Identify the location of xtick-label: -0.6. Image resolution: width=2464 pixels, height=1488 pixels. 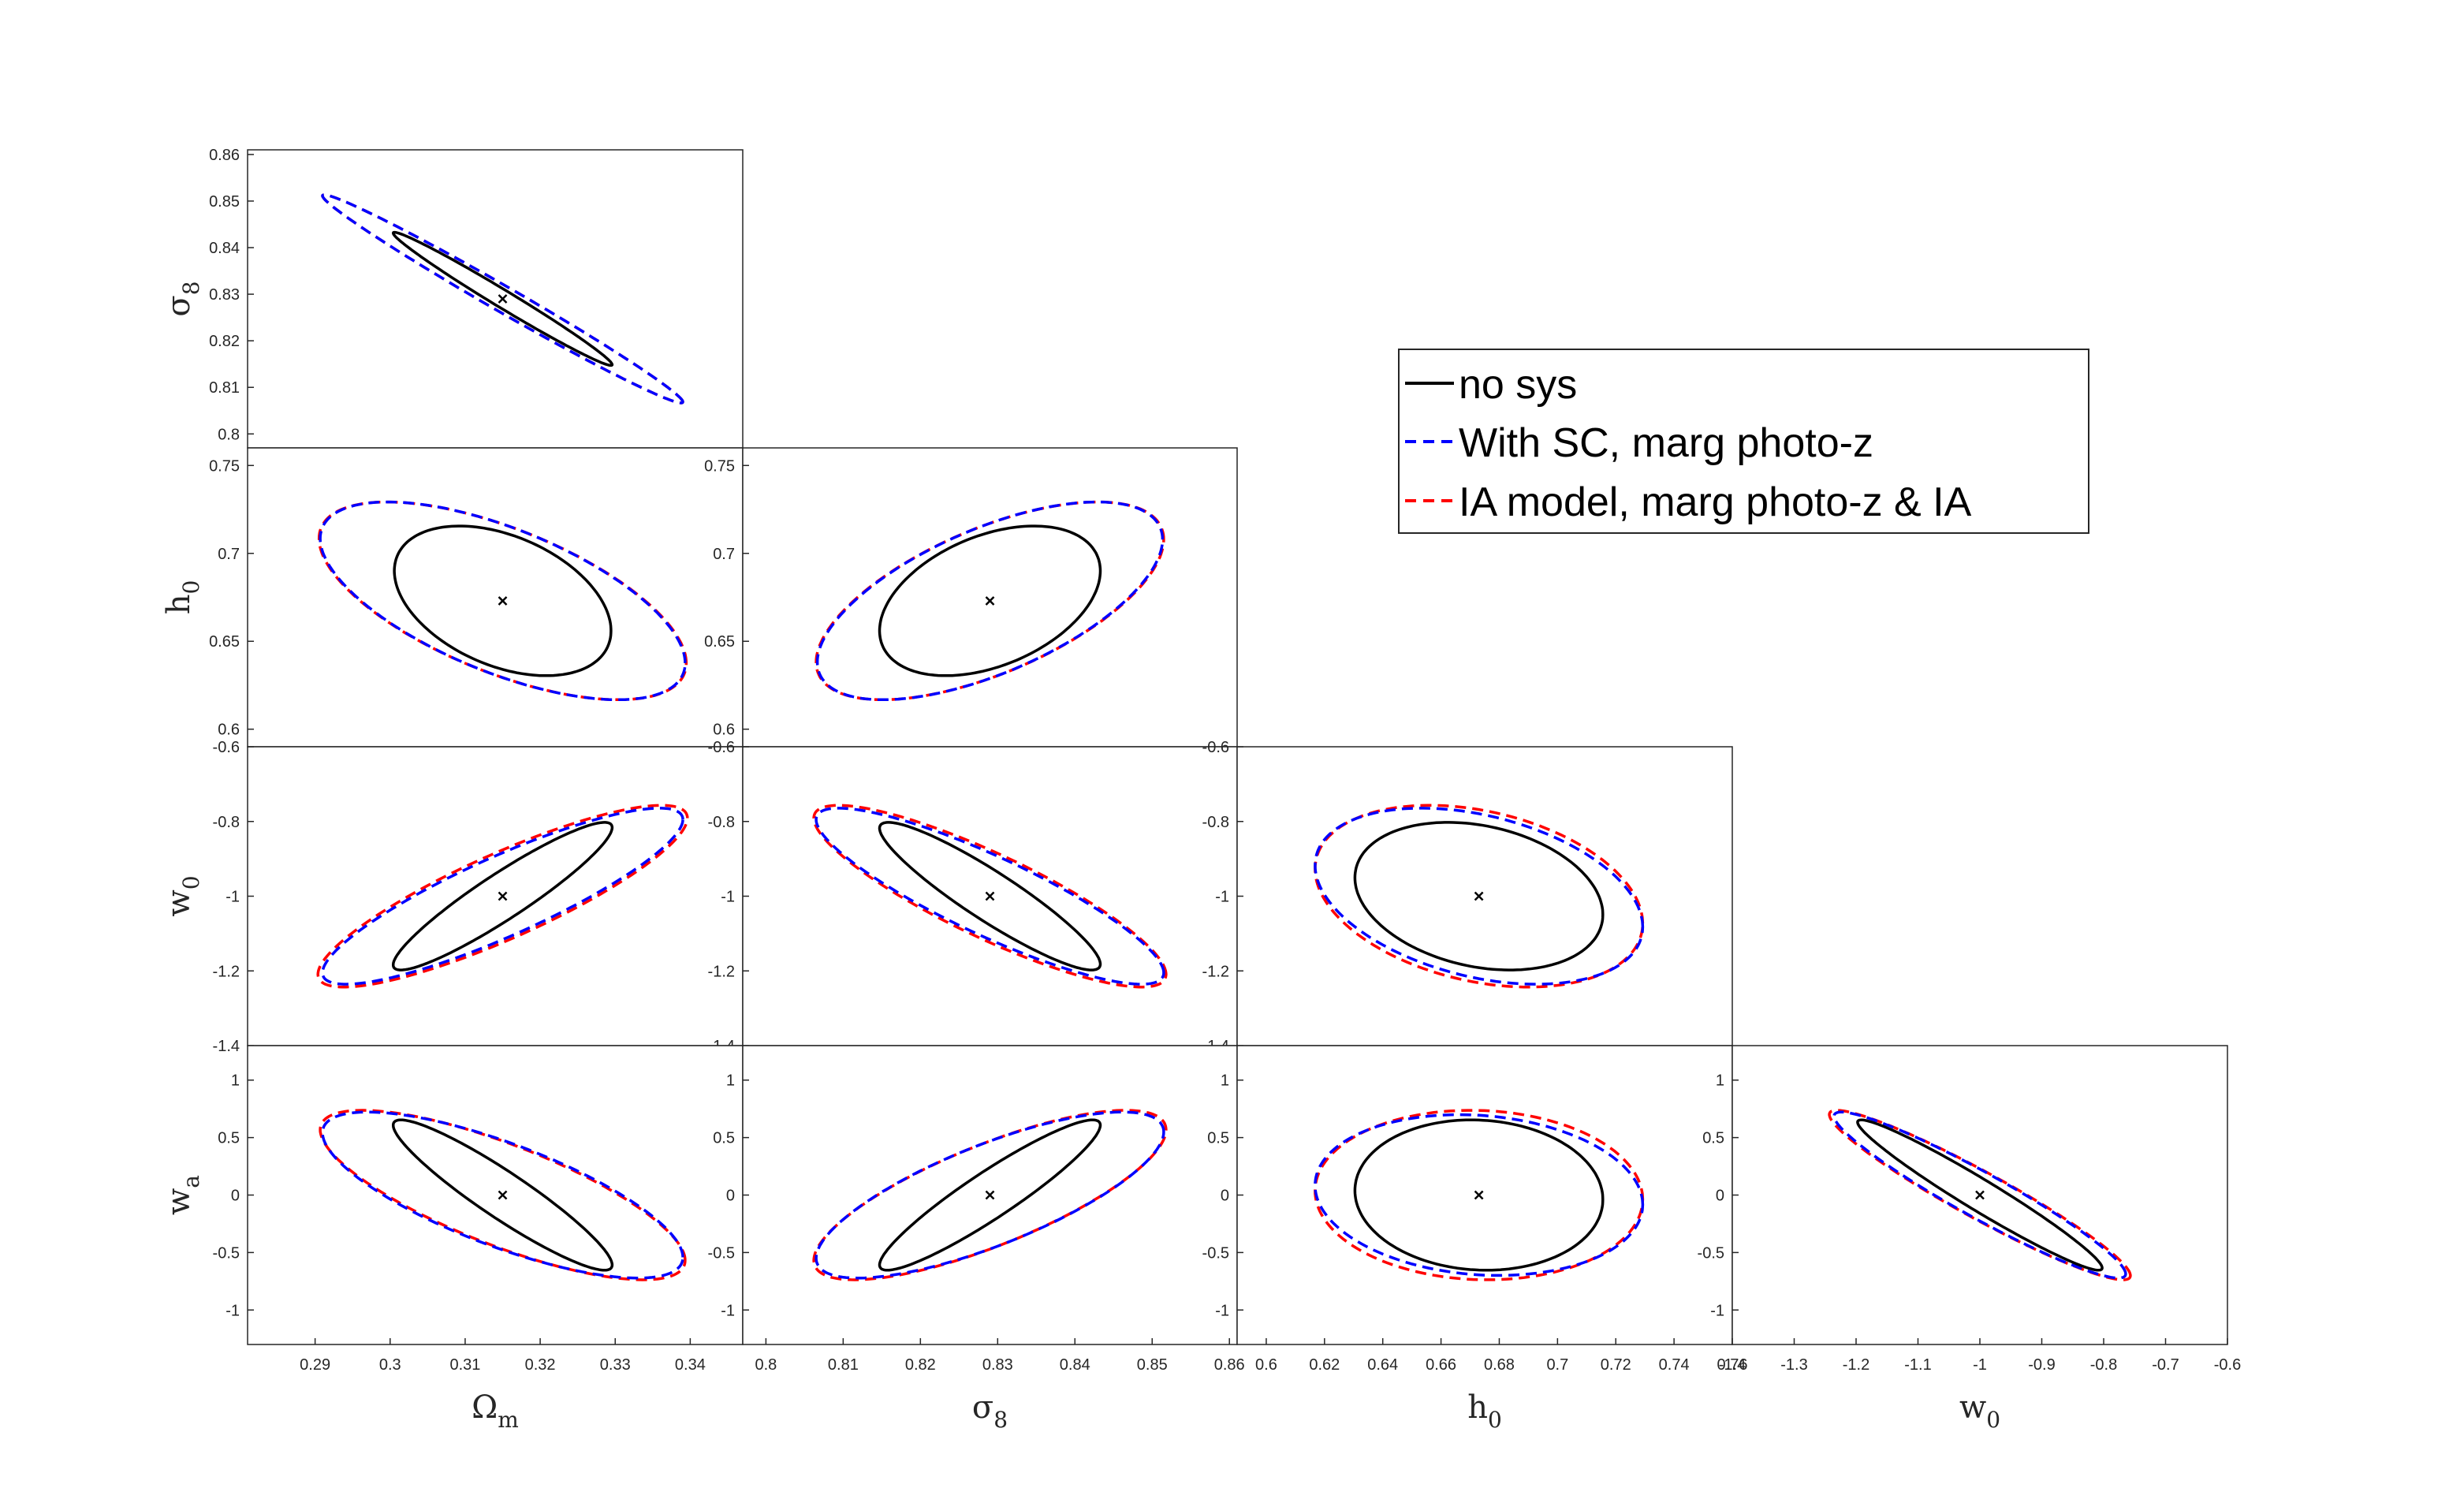
(2227, 1365).